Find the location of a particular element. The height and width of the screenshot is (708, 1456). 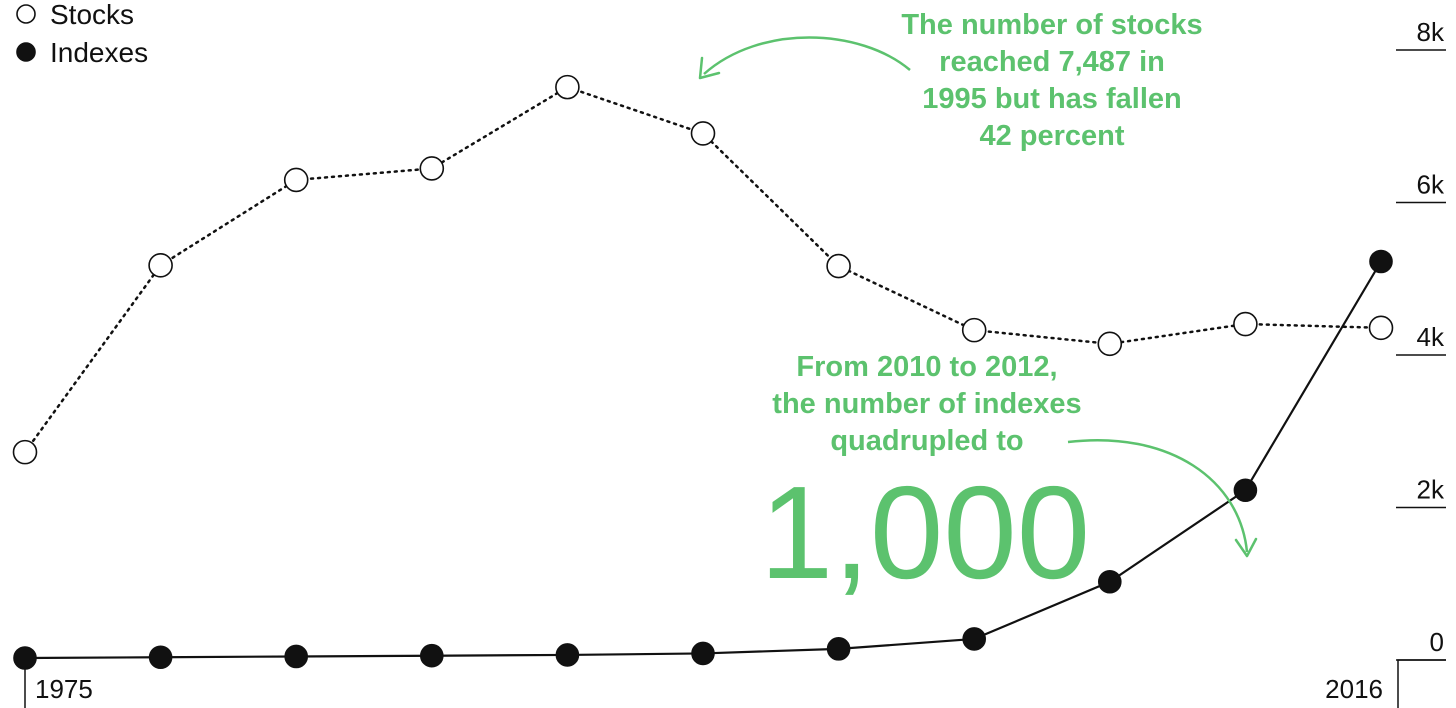

x-tick-line is located at coordinates (1421, 683).